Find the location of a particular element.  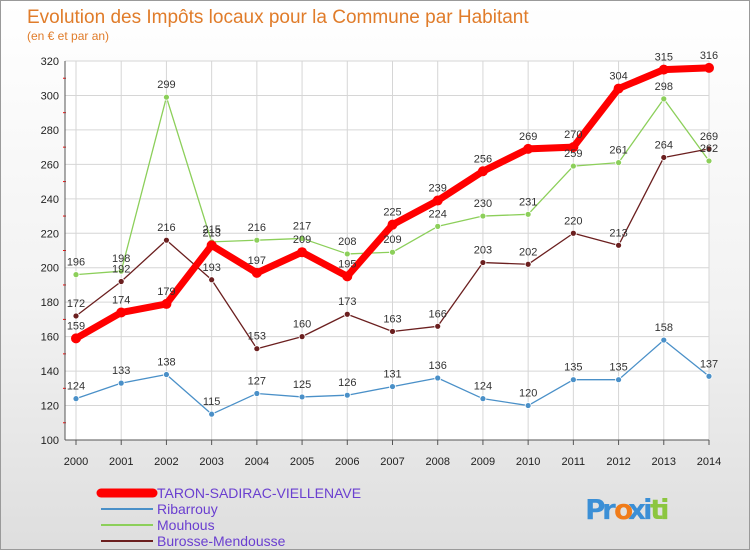

data-label: 264 is located at coordinates (664, 145).